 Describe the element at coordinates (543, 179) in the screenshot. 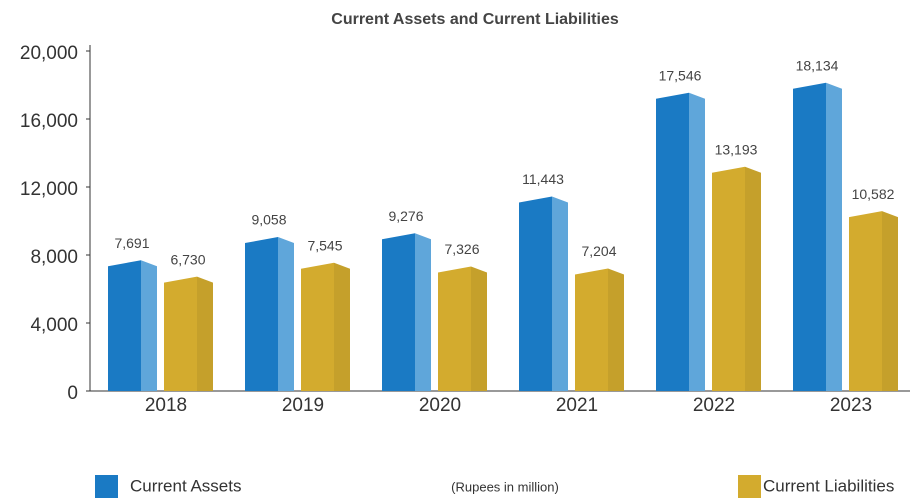

I see `value-label: 11,443` at that location.